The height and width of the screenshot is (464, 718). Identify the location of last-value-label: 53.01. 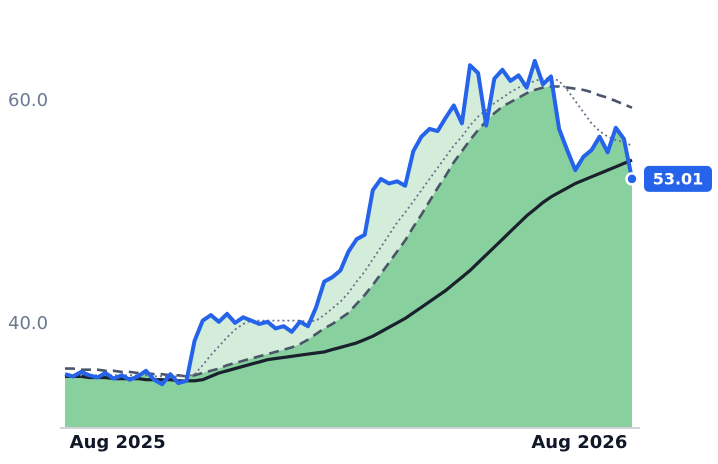
(678, 178).